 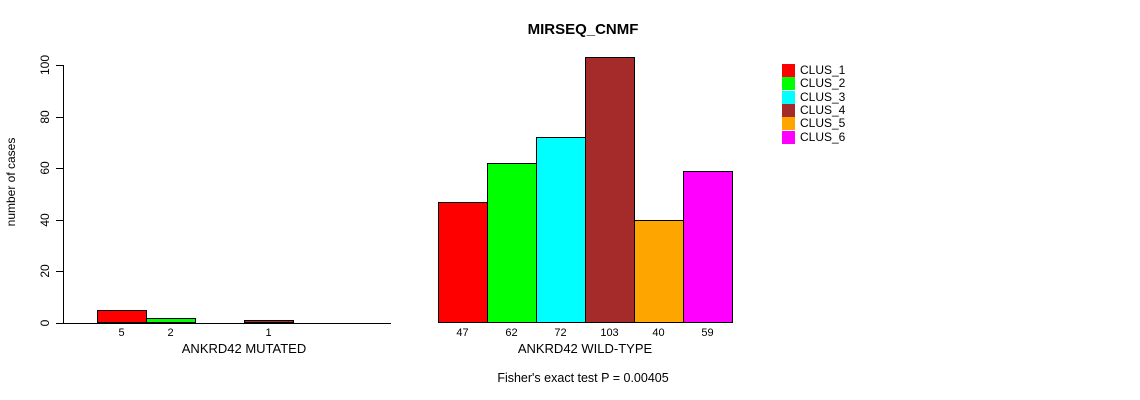 I want to click on y-tick-label: 60, so click(x=45, y=168).